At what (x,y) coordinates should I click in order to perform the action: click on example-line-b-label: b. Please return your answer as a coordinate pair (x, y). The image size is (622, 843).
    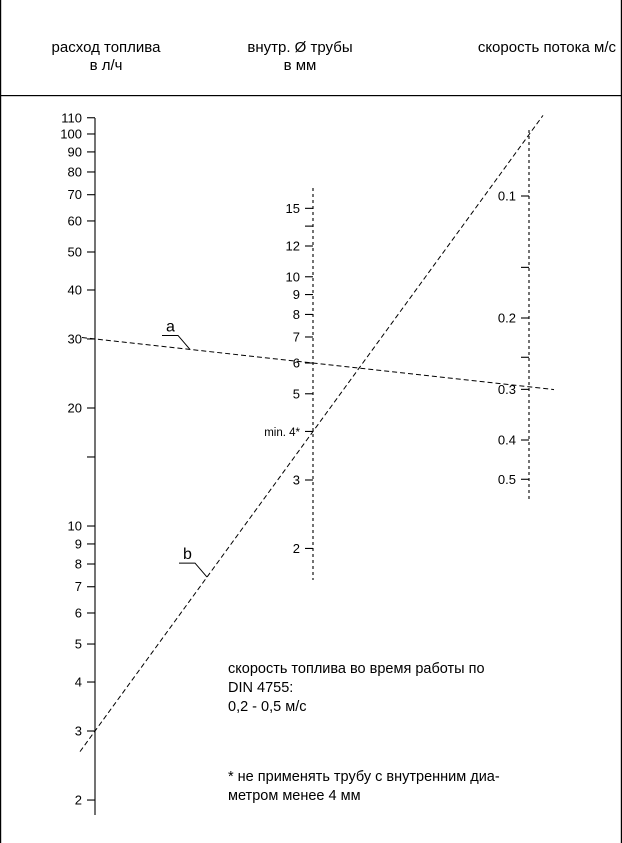
    Looking at the image, I should click on (187, 554).